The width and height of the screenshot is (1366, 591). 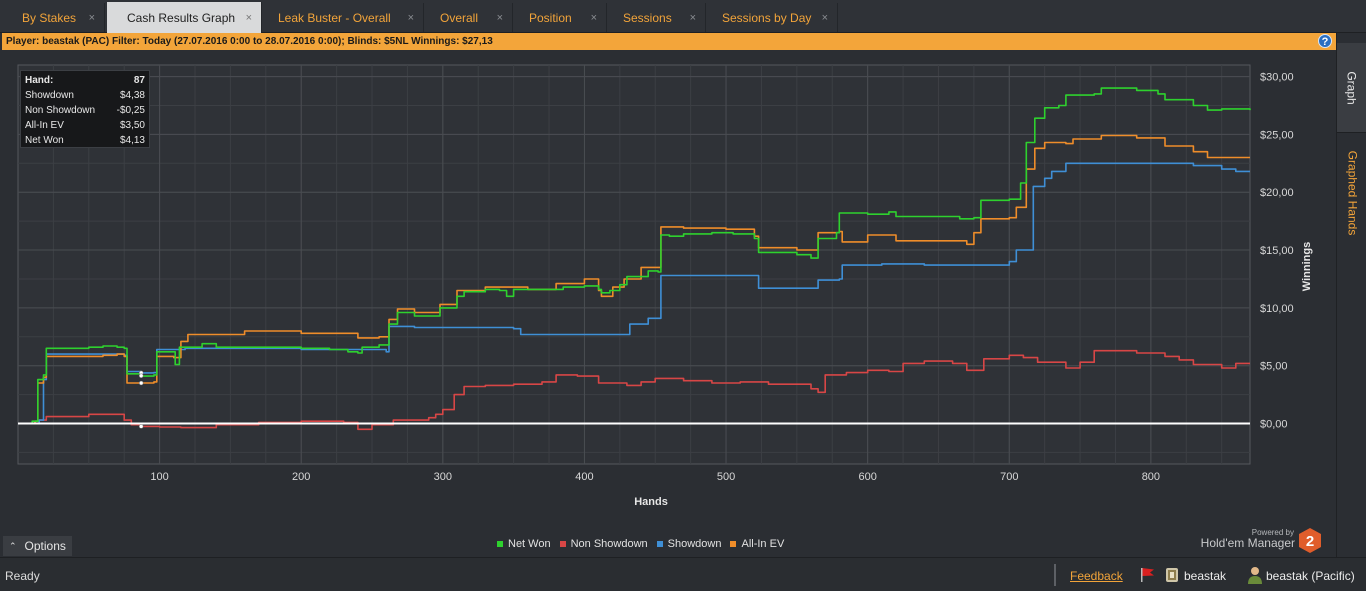 What do you see at coordinates (13, 545) in the screenshot?
I see `chevron-up-icon: ⌃` at bounding box center [13, 545].